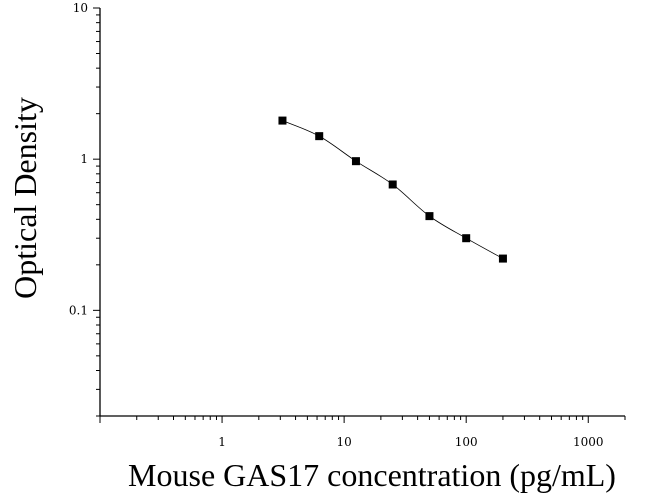 The height and width of the screenshot is (496, 657). Describe the element at coordinates (80, 8) in the screenshot. I see `y-tick-label: 10` at that location.